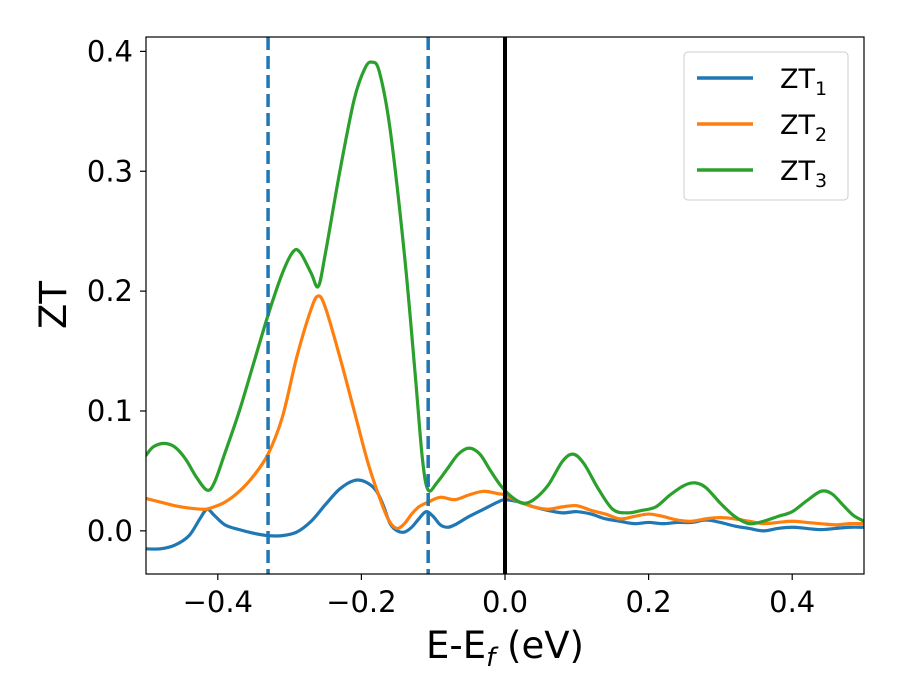 The width and height of the screenshot is (900, 700). Describe the element at coordinates (110, 531) in the screenshot. I see `y-tick-label: 0.0` at that location.